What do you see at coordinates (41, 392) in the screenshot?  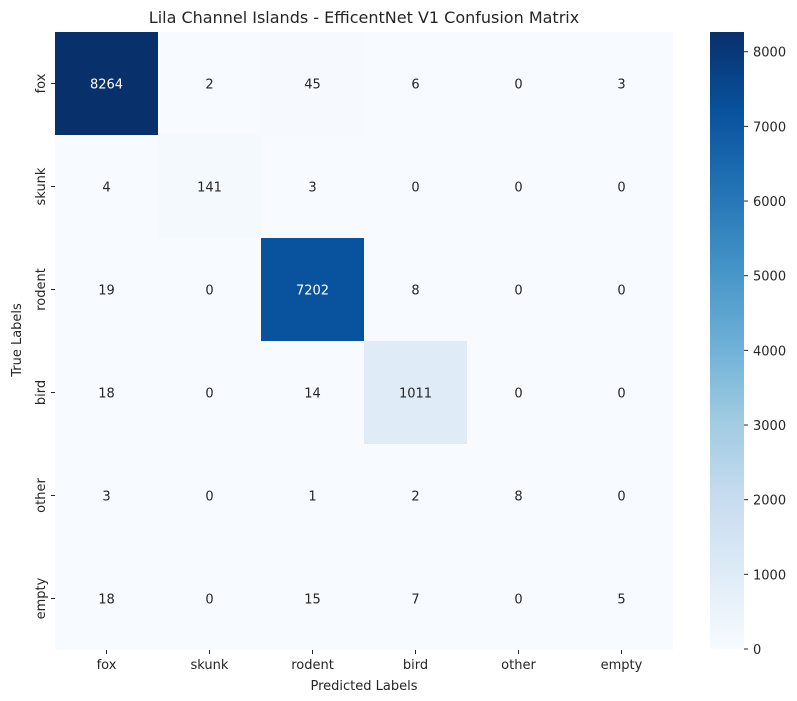 I see `y-tick-label: bird` at bounding box center [41, 392].